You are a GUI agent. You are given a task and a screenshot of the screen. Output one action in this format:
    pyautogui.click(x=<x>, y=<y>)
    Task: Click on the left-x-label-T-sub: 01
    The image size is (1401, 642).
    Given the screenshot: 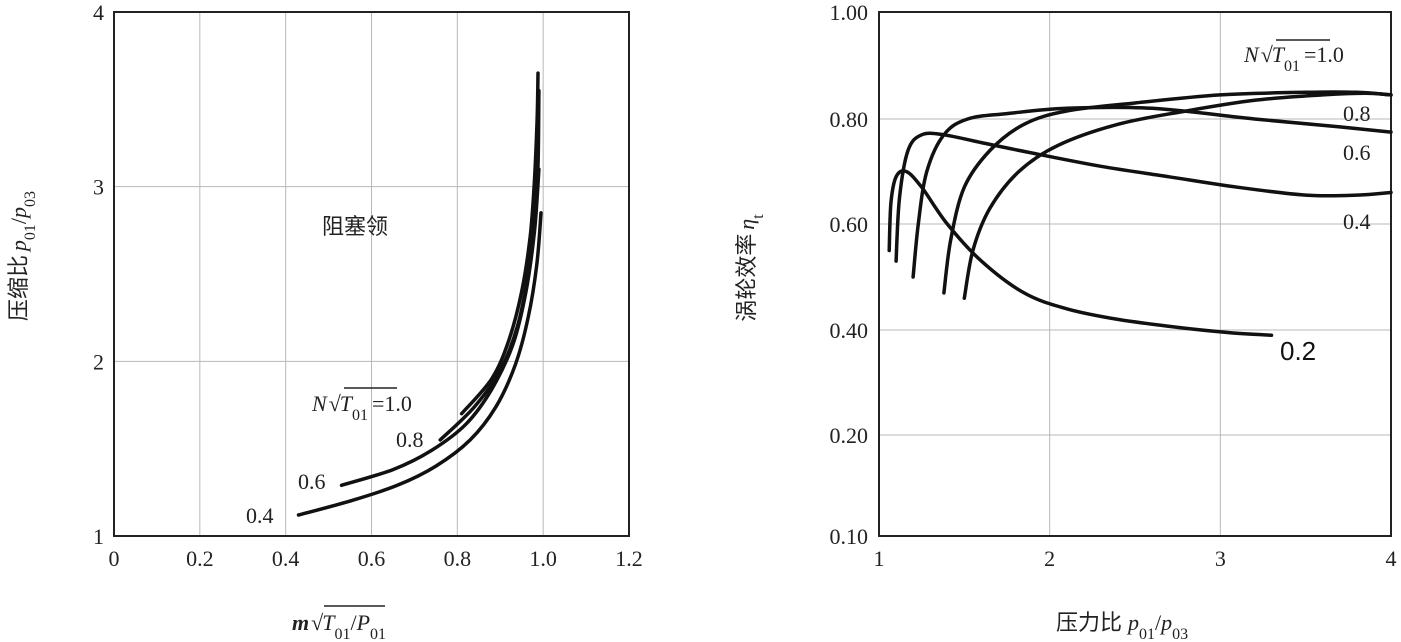 What is the action you would take?
    pyautogui.click(x=342, y=634)
    